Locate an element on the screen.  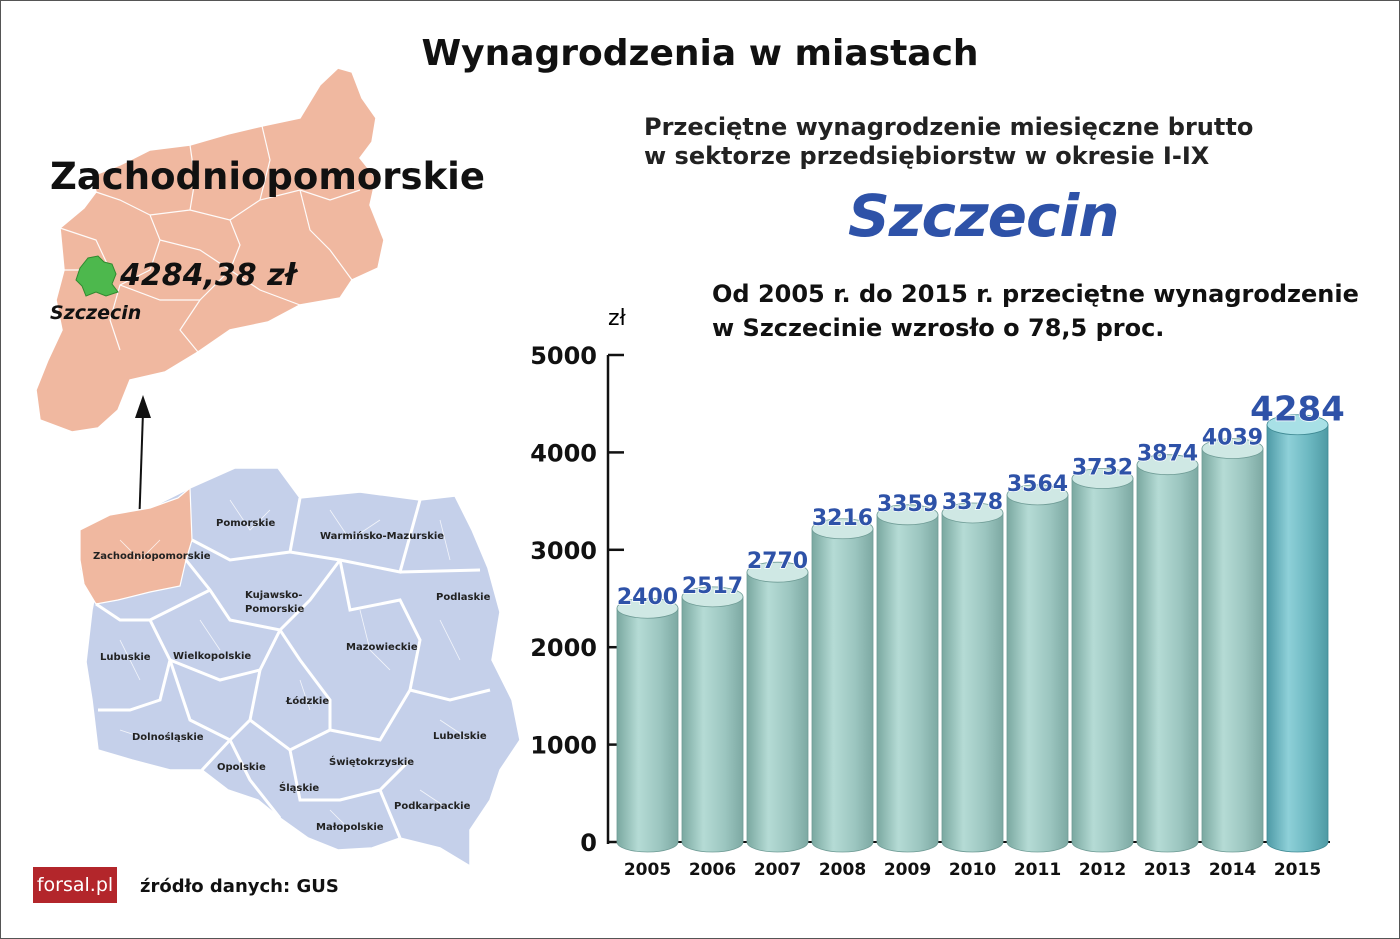
region-title: Zachodniopomorskie is located at coordinates (267, 176).